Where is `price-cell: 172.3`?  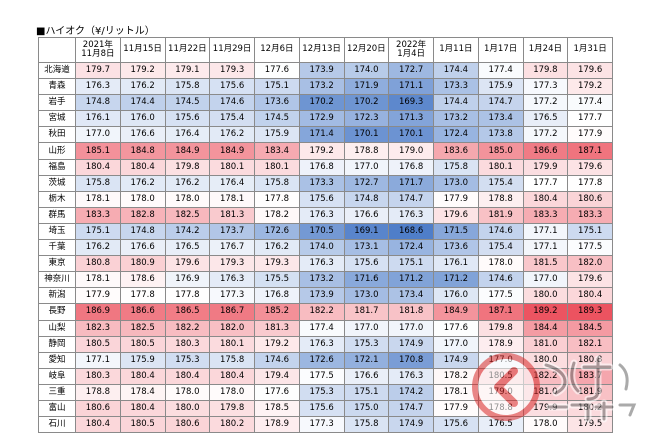 price-cell: 172.3 is located at coordinates (366, 119).